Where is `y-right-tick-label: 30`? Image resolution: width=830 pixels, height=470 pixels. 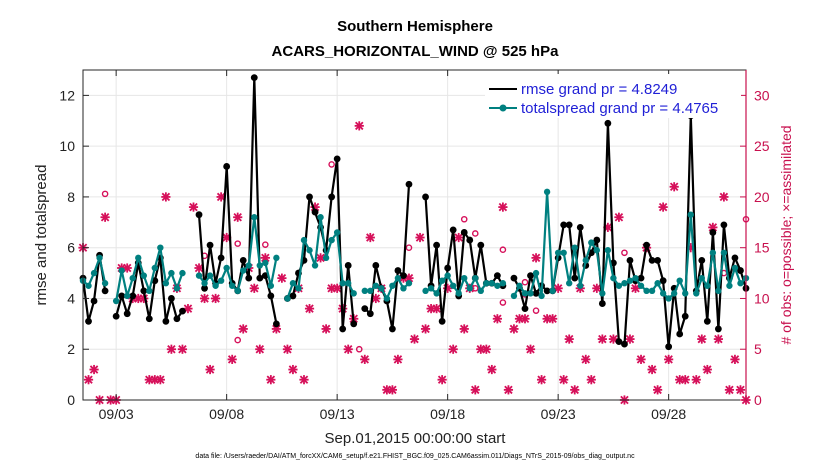 y-right-tick-label: 30 is located at coordinates (762, 95).